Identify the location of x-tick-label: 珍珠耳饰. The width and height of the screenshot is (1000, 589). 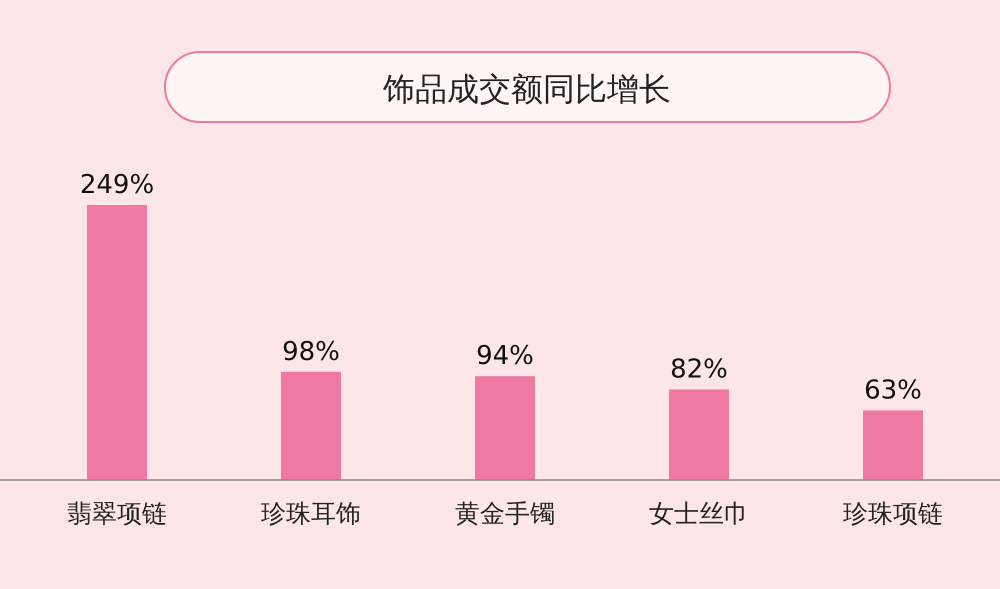
(311, 513).